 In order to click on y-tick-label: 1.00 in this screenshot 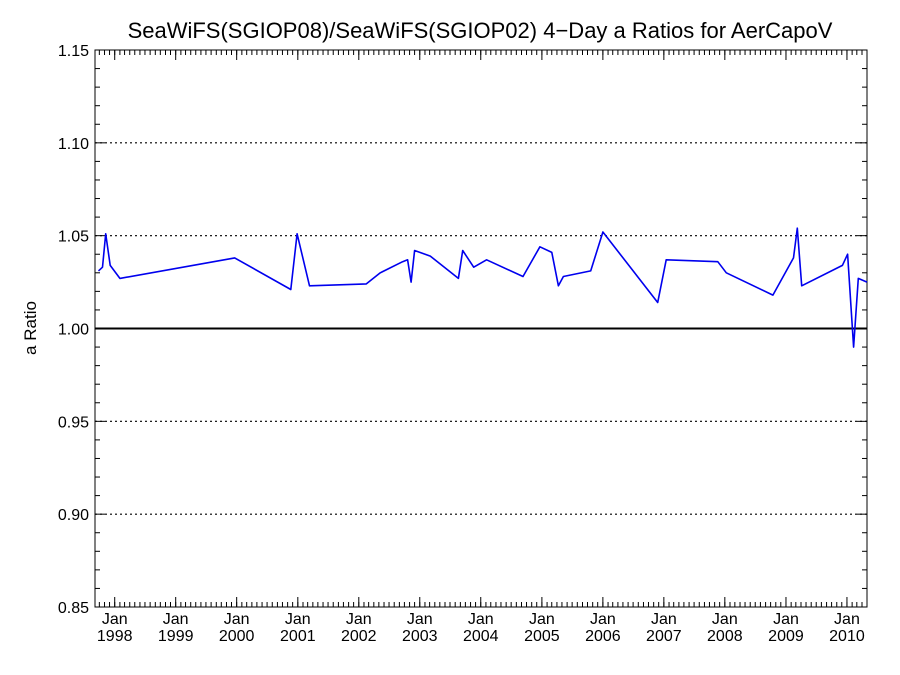, I will do `click(73, 330)`.